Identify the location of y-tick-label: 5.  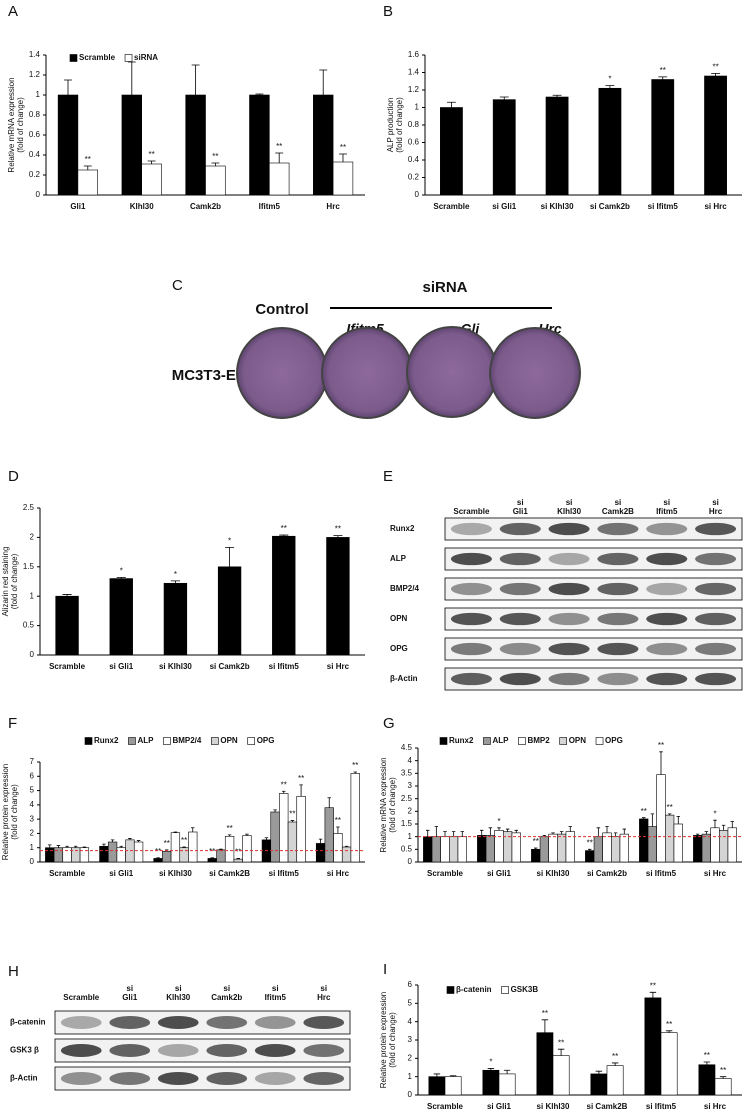
(32, 790).